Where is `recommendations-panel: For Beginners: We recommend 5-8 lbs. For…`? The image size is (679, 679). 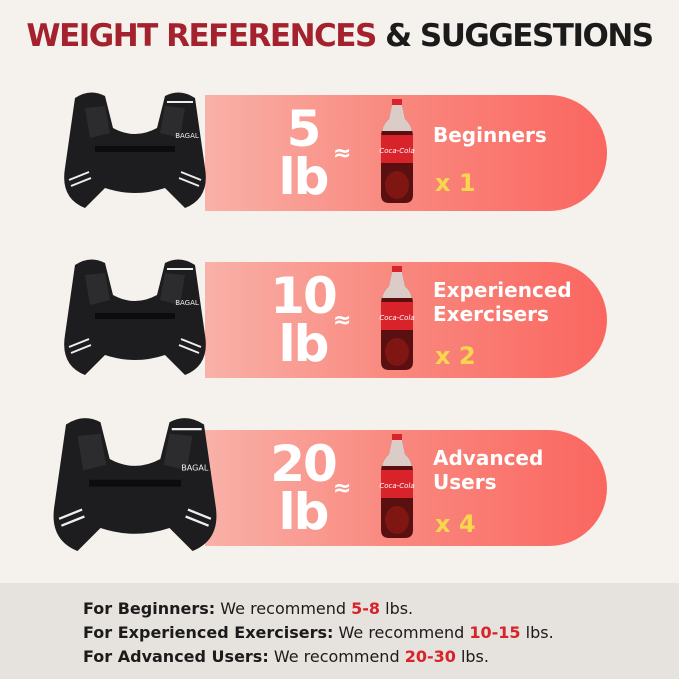 recommendations-panel: For Beginners: We recommend 5-8 lbs. For… is located at coordinates (339, 631).